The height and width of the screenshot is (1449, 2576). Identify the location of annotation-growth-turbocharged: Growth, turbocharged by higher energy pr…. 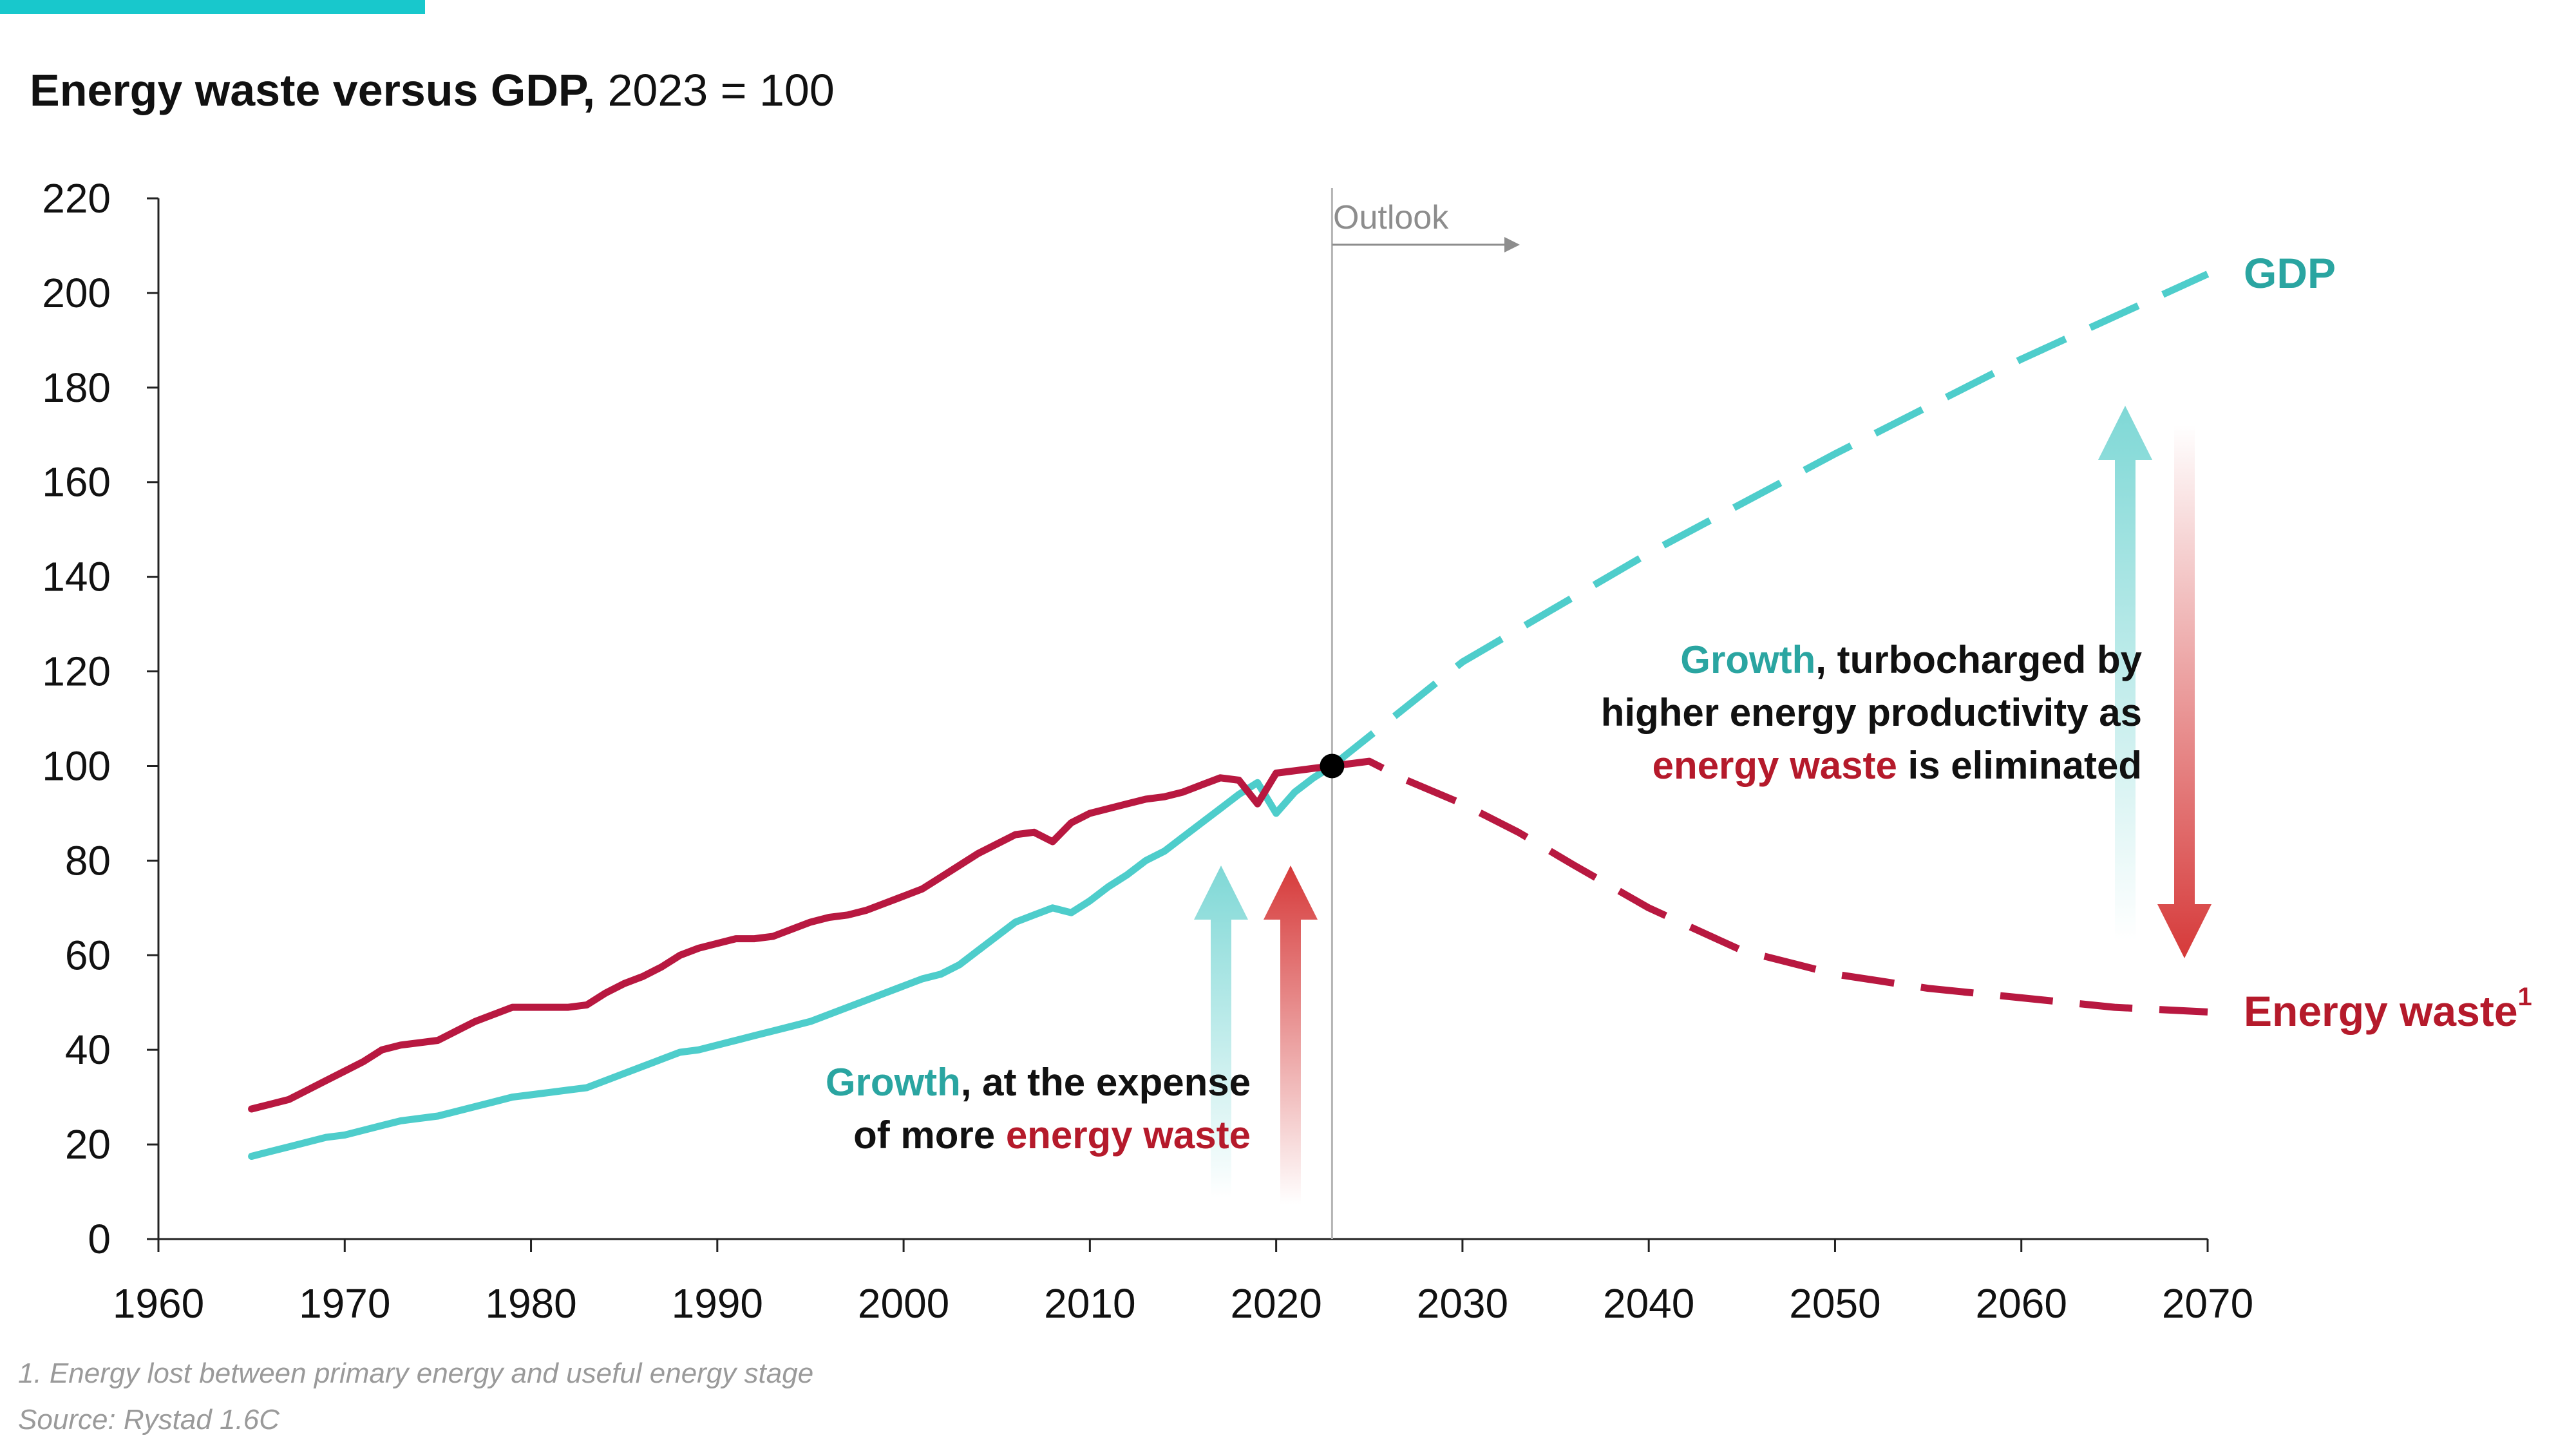
(1871, 713).